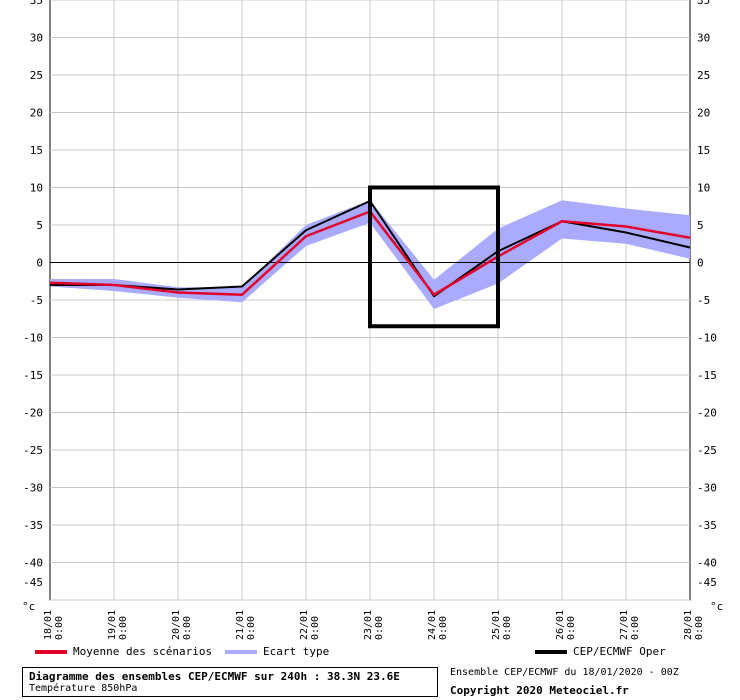  Describe the element at coordinates (551, 652) in the screenshot. I see `legend-oper-swatch` at that location.